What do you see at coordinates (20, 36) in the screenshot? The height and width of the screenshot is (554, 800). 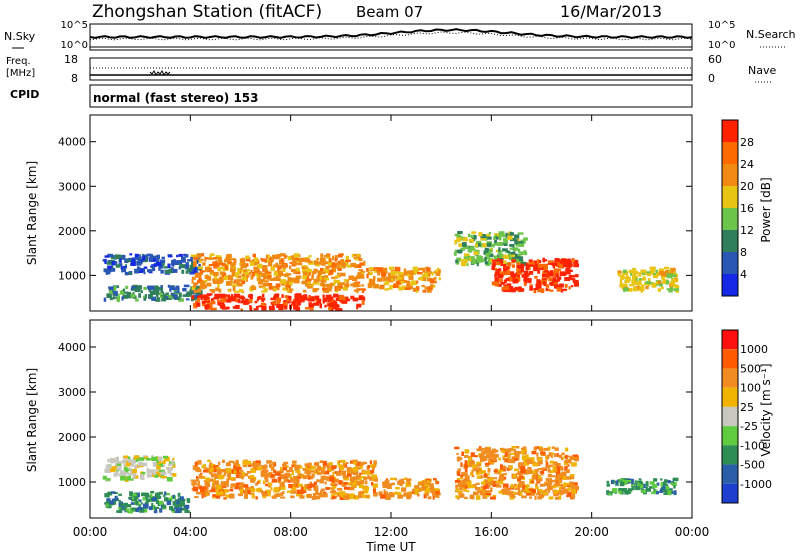 I see `nsky-label: N.Sky` at bounding box center [20, 36].